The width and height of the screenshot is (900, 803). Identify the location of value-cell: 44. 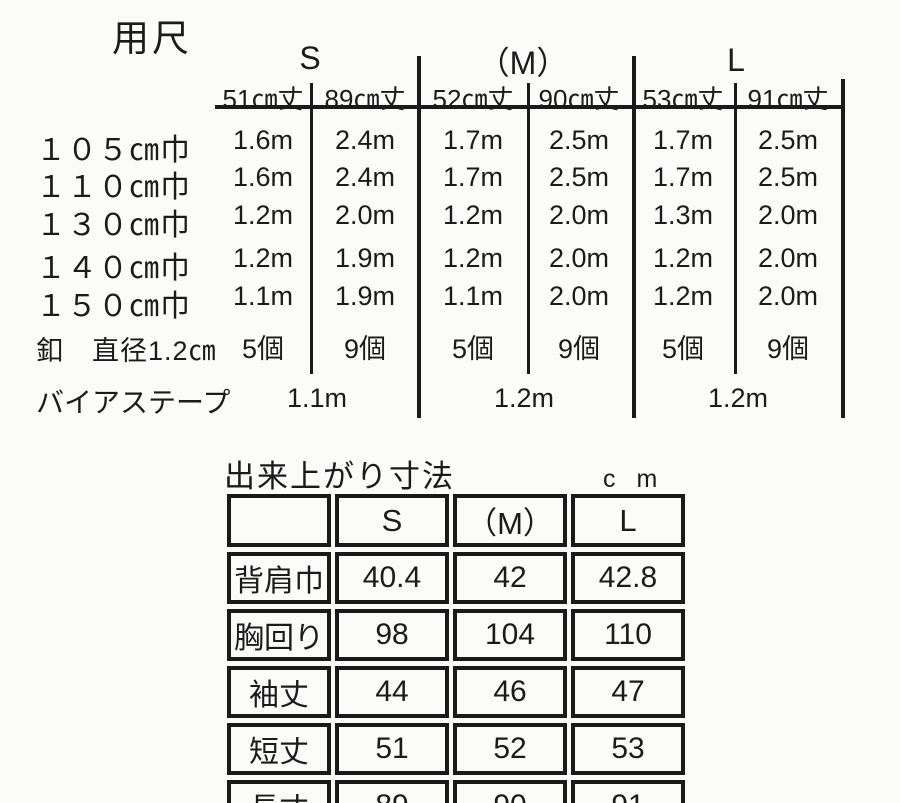
(392, 692).